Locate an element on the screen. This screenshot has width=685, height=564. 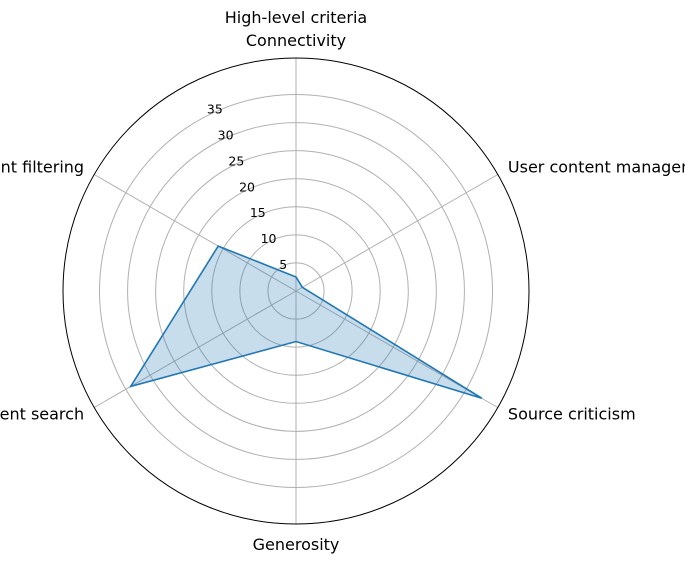
r-tick-label-5: 5 is located at coordinates (283, 264).